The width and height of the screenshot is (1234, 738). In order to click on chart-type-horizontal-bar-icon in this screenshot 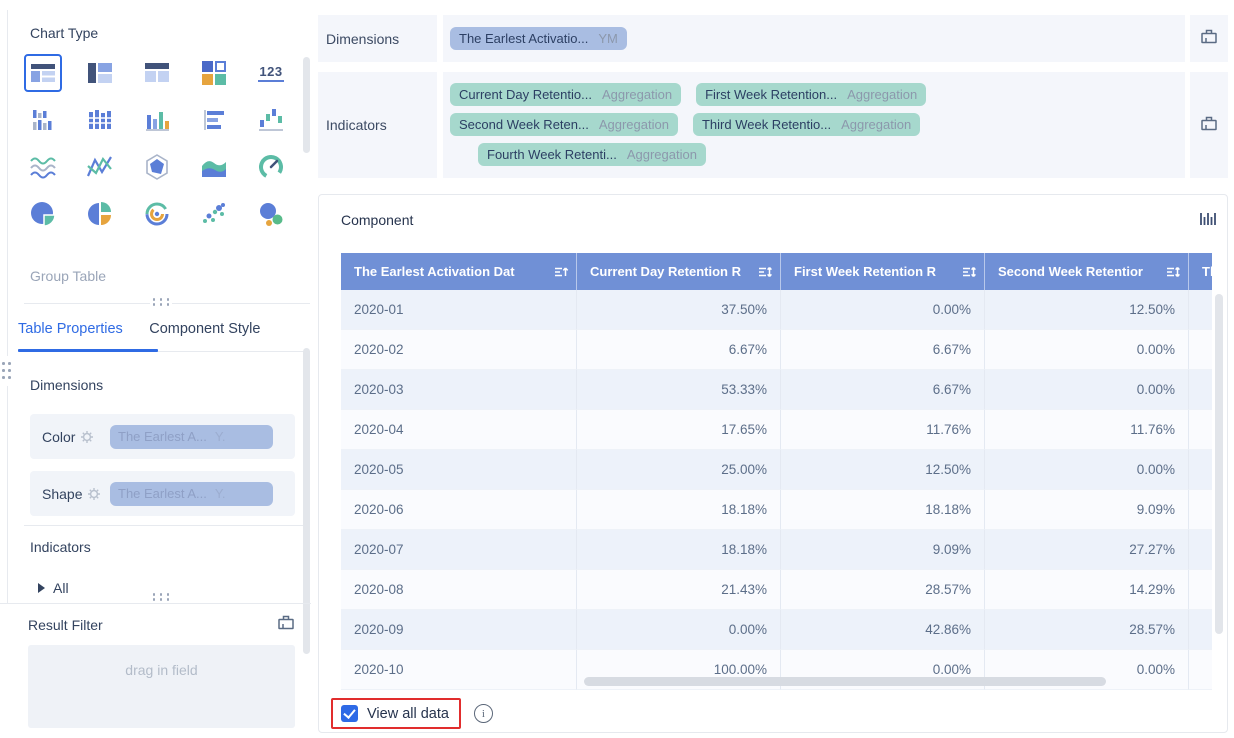, I will do `click(214, 120)`.